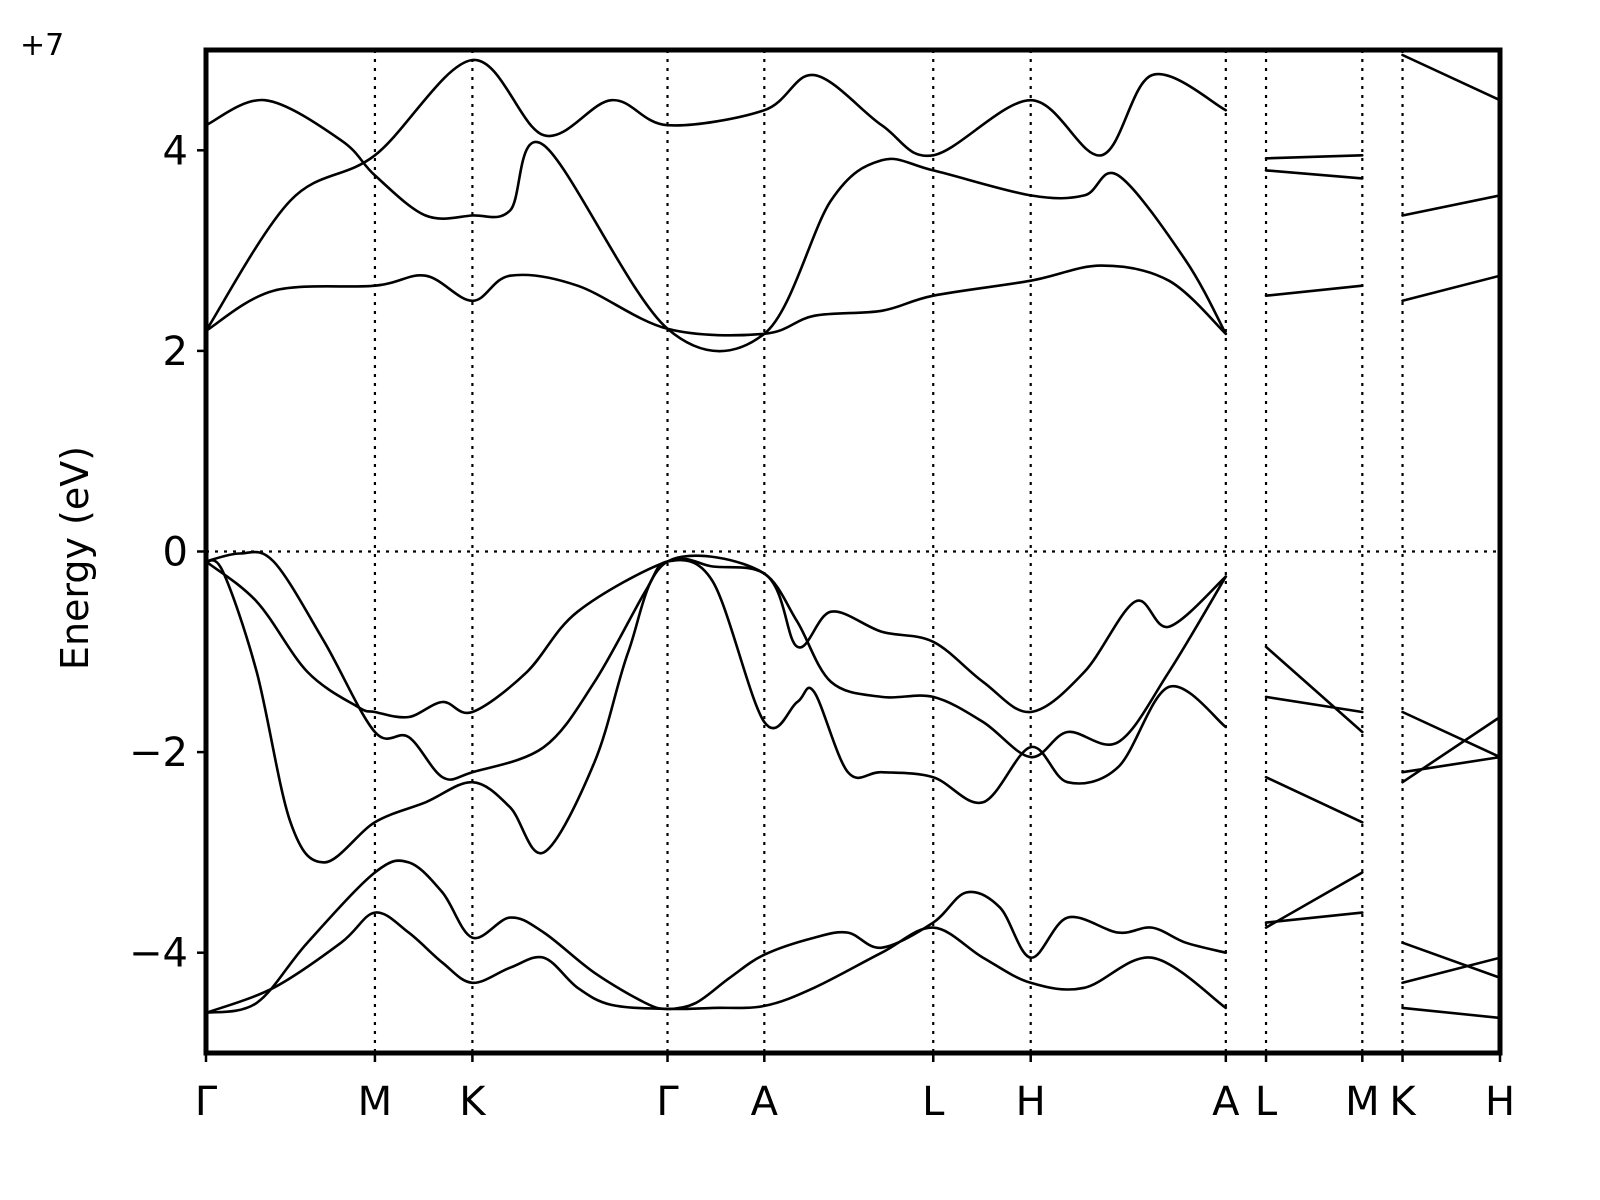 This screenshot has height=1200, width=1600. I want to click on x-tick-label-8: L, so click(1266, 1102).